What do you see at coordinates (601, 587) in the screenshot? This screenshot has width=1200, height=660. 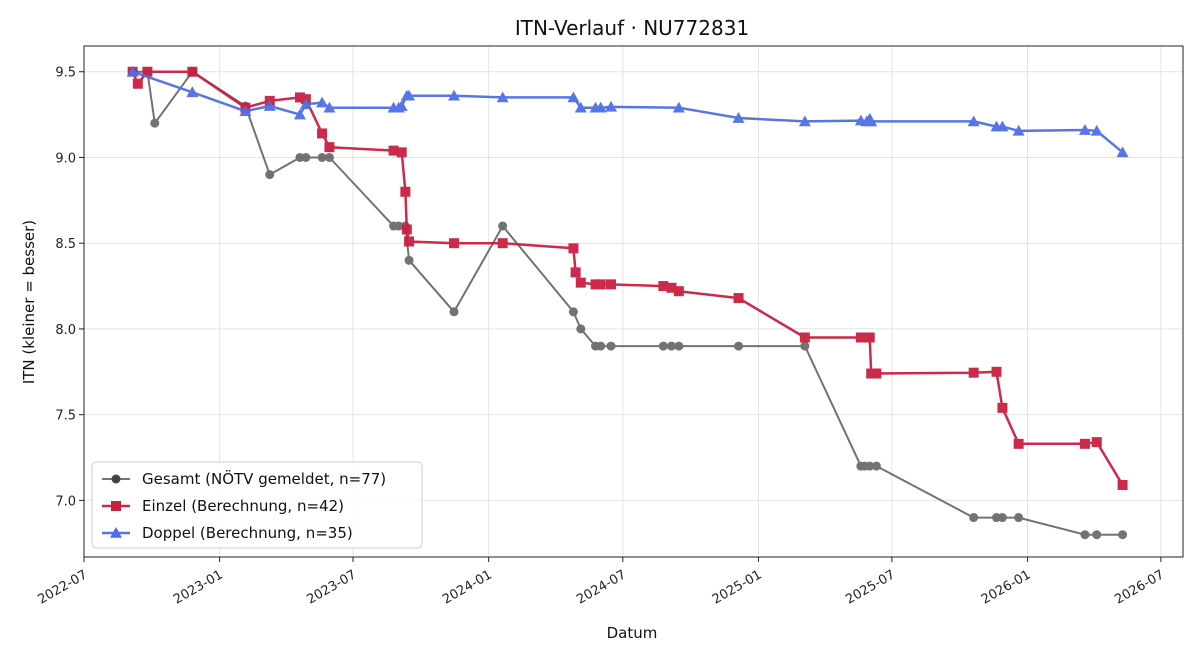 I see `x-tick-label: 2024-07` at bounding box center [601, 587].